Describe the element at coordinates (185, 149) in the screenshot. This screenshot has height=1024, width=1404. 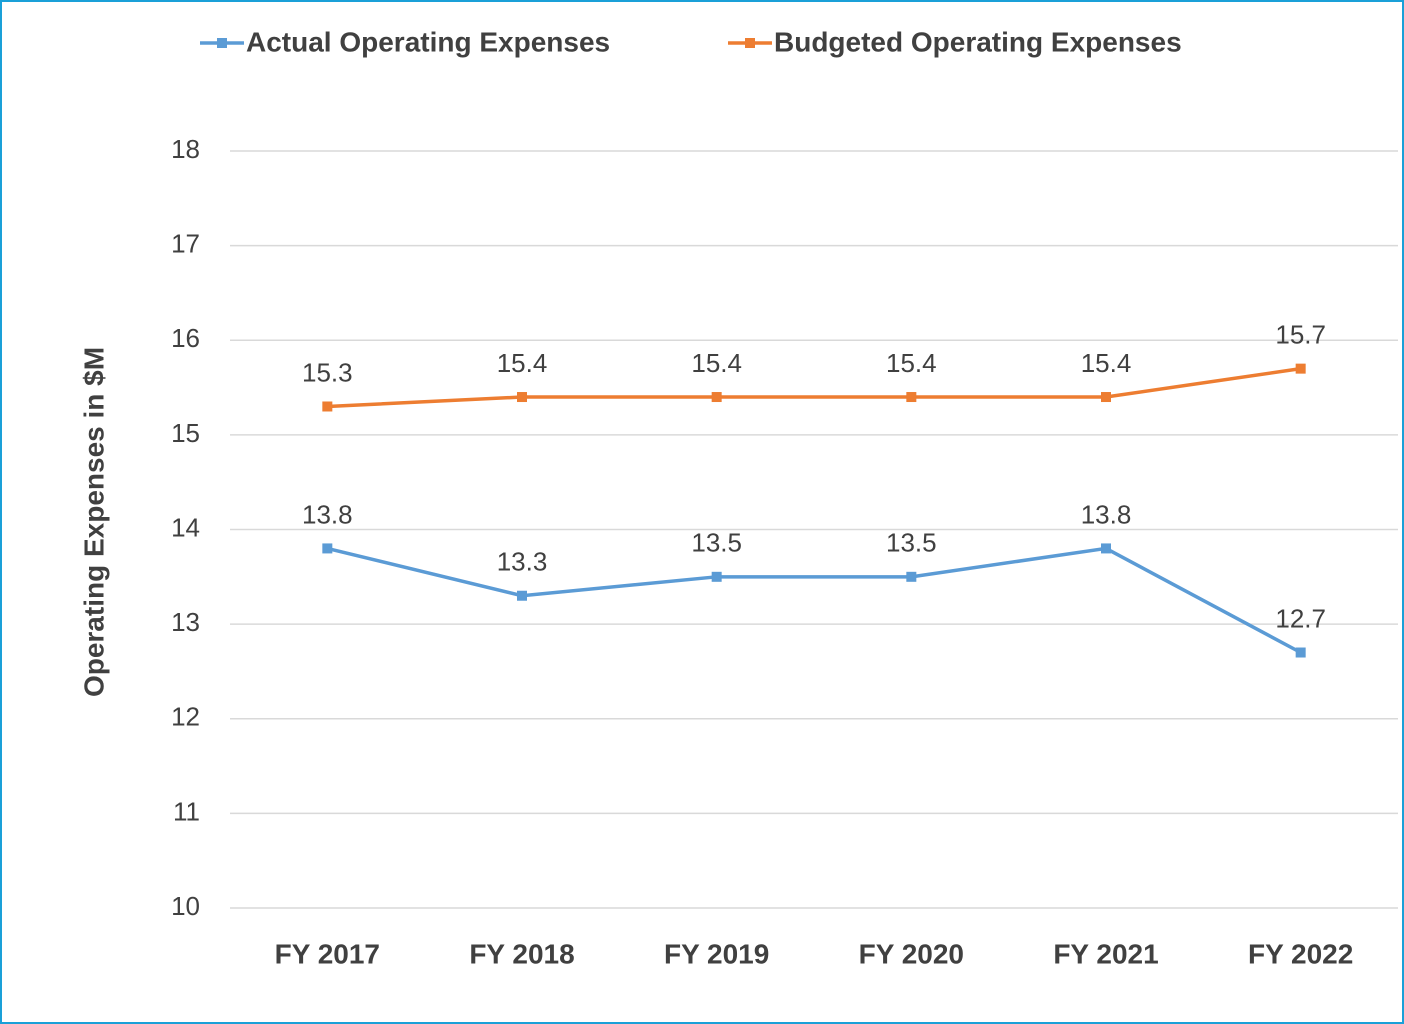
I see `y-tick-label: 18` at that location.